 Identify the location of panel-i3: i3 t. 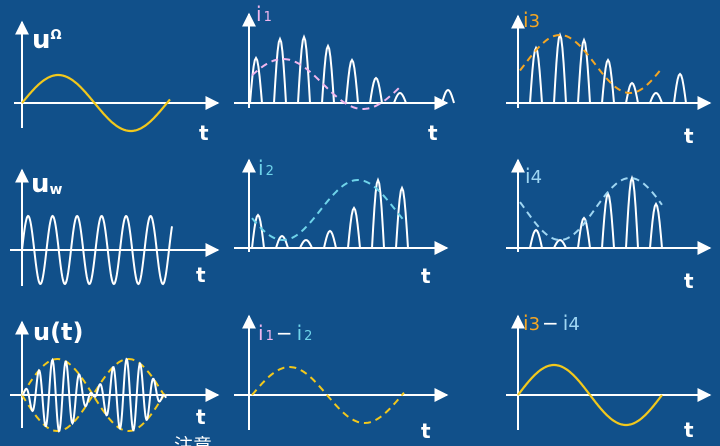
(609, 78).